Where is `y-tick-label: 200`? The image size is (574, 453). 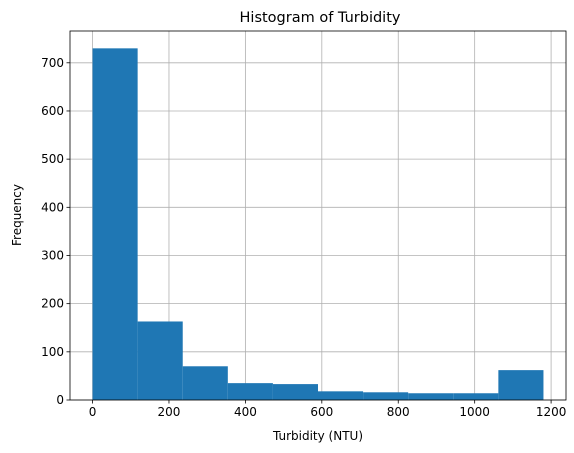 y-tick-label: 200 is located at coordinates (52, 304).